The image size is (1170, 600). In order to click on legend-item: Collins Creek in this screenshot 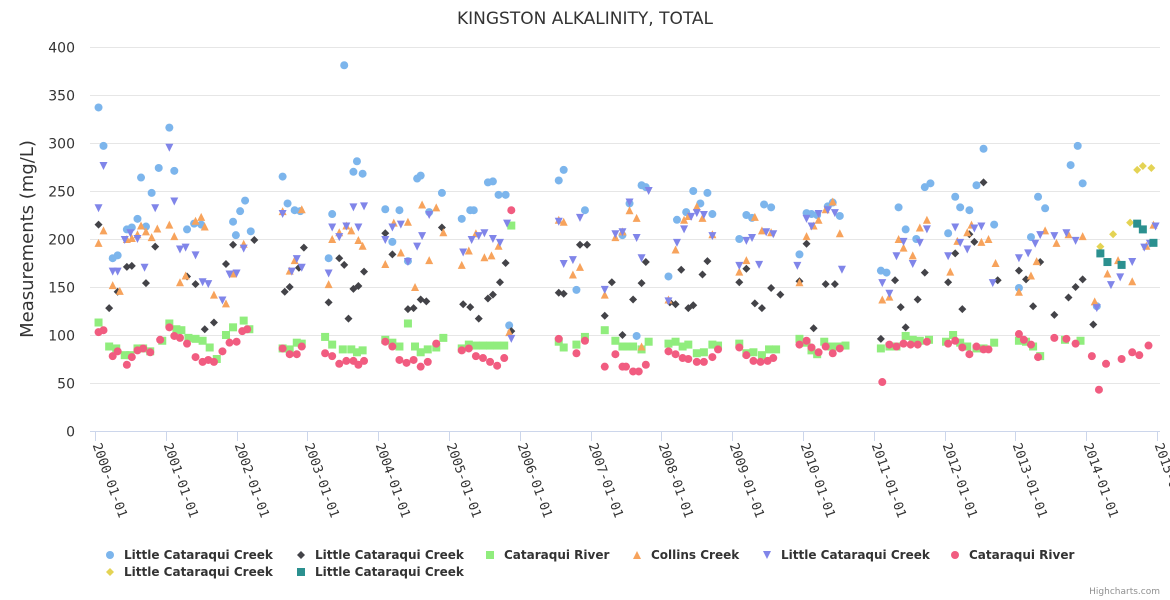, I will do `click(686, 555)`.